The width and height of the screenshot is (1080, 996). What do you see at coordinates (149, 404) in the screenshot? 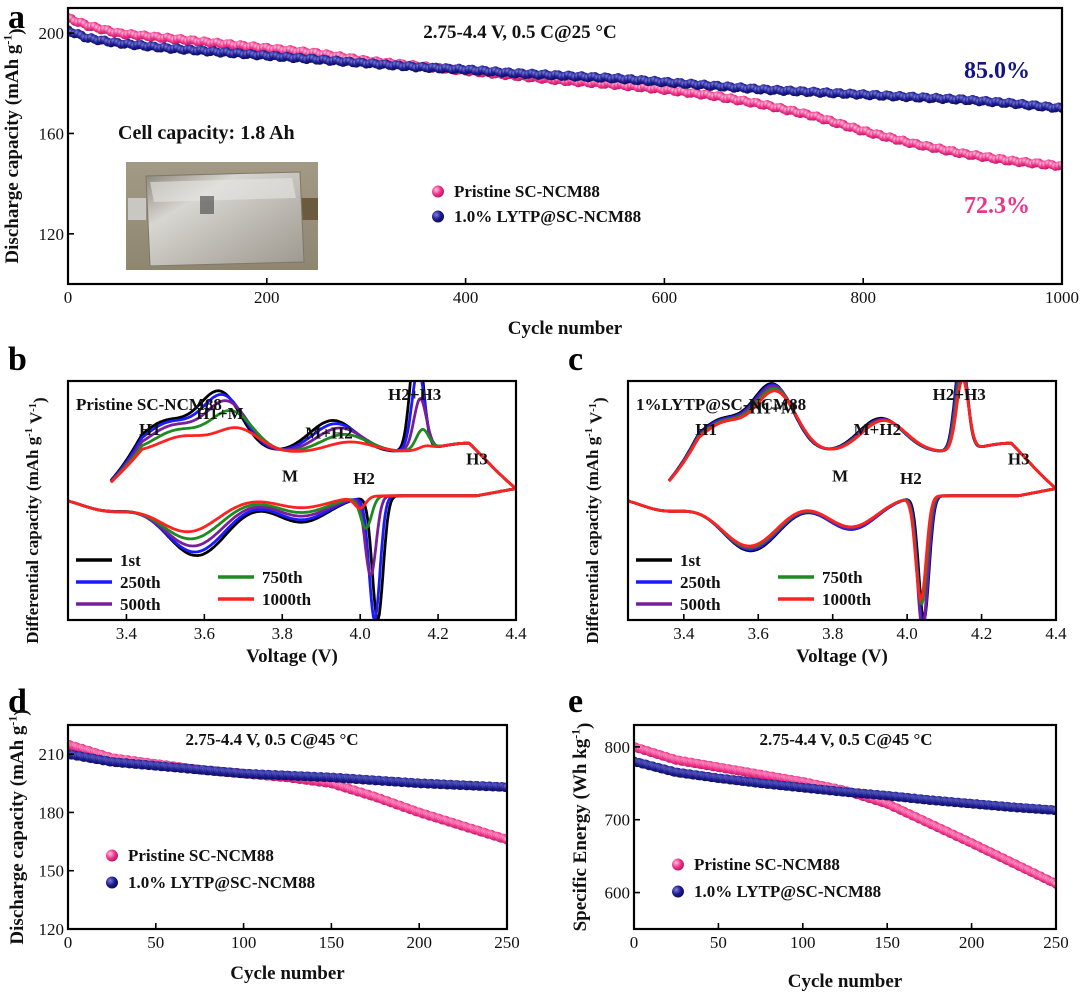
I see `inner-title: Pristine SC-NCM88` at bounding box center [149, 404].